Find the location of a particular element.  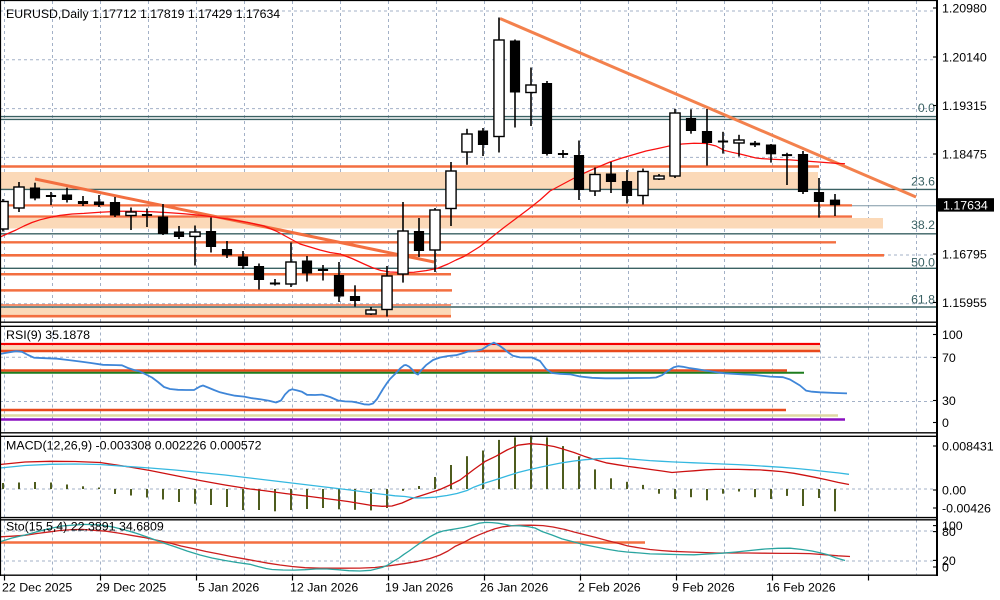

svg-text: 16 Feb 2026 is located at coordinates (801, 588).